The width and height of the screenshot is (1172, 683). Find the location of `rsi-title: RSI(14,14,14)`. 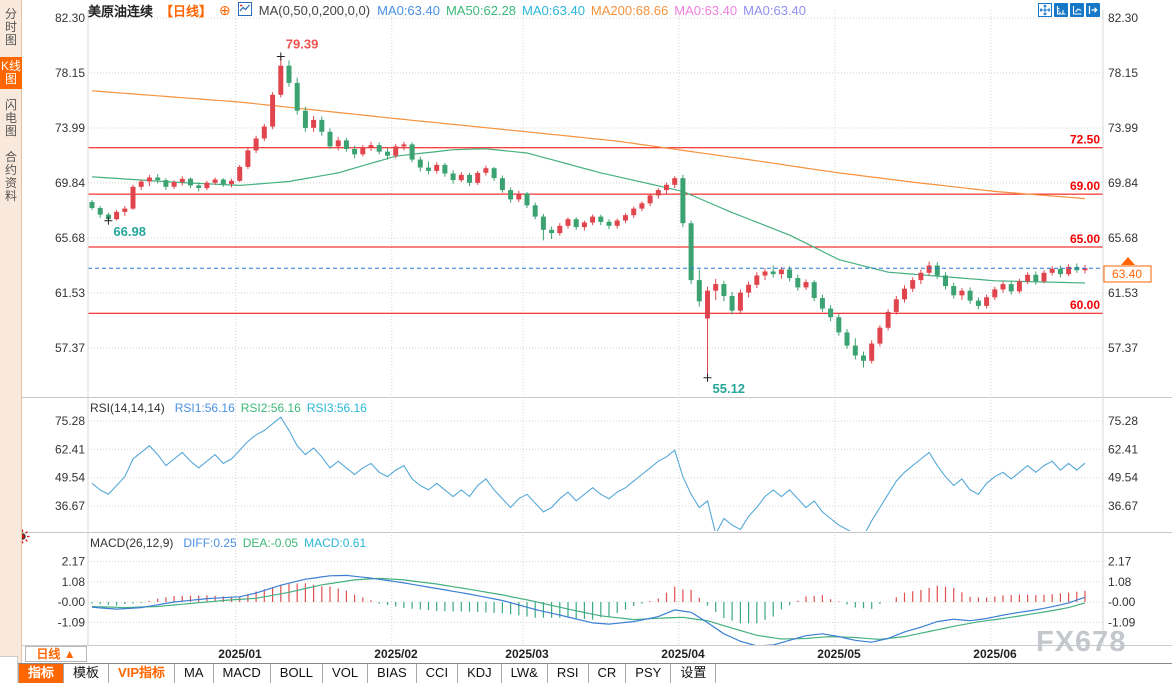

rsi-title: RSI(14,14,14) is located at coordinates (127, 408).